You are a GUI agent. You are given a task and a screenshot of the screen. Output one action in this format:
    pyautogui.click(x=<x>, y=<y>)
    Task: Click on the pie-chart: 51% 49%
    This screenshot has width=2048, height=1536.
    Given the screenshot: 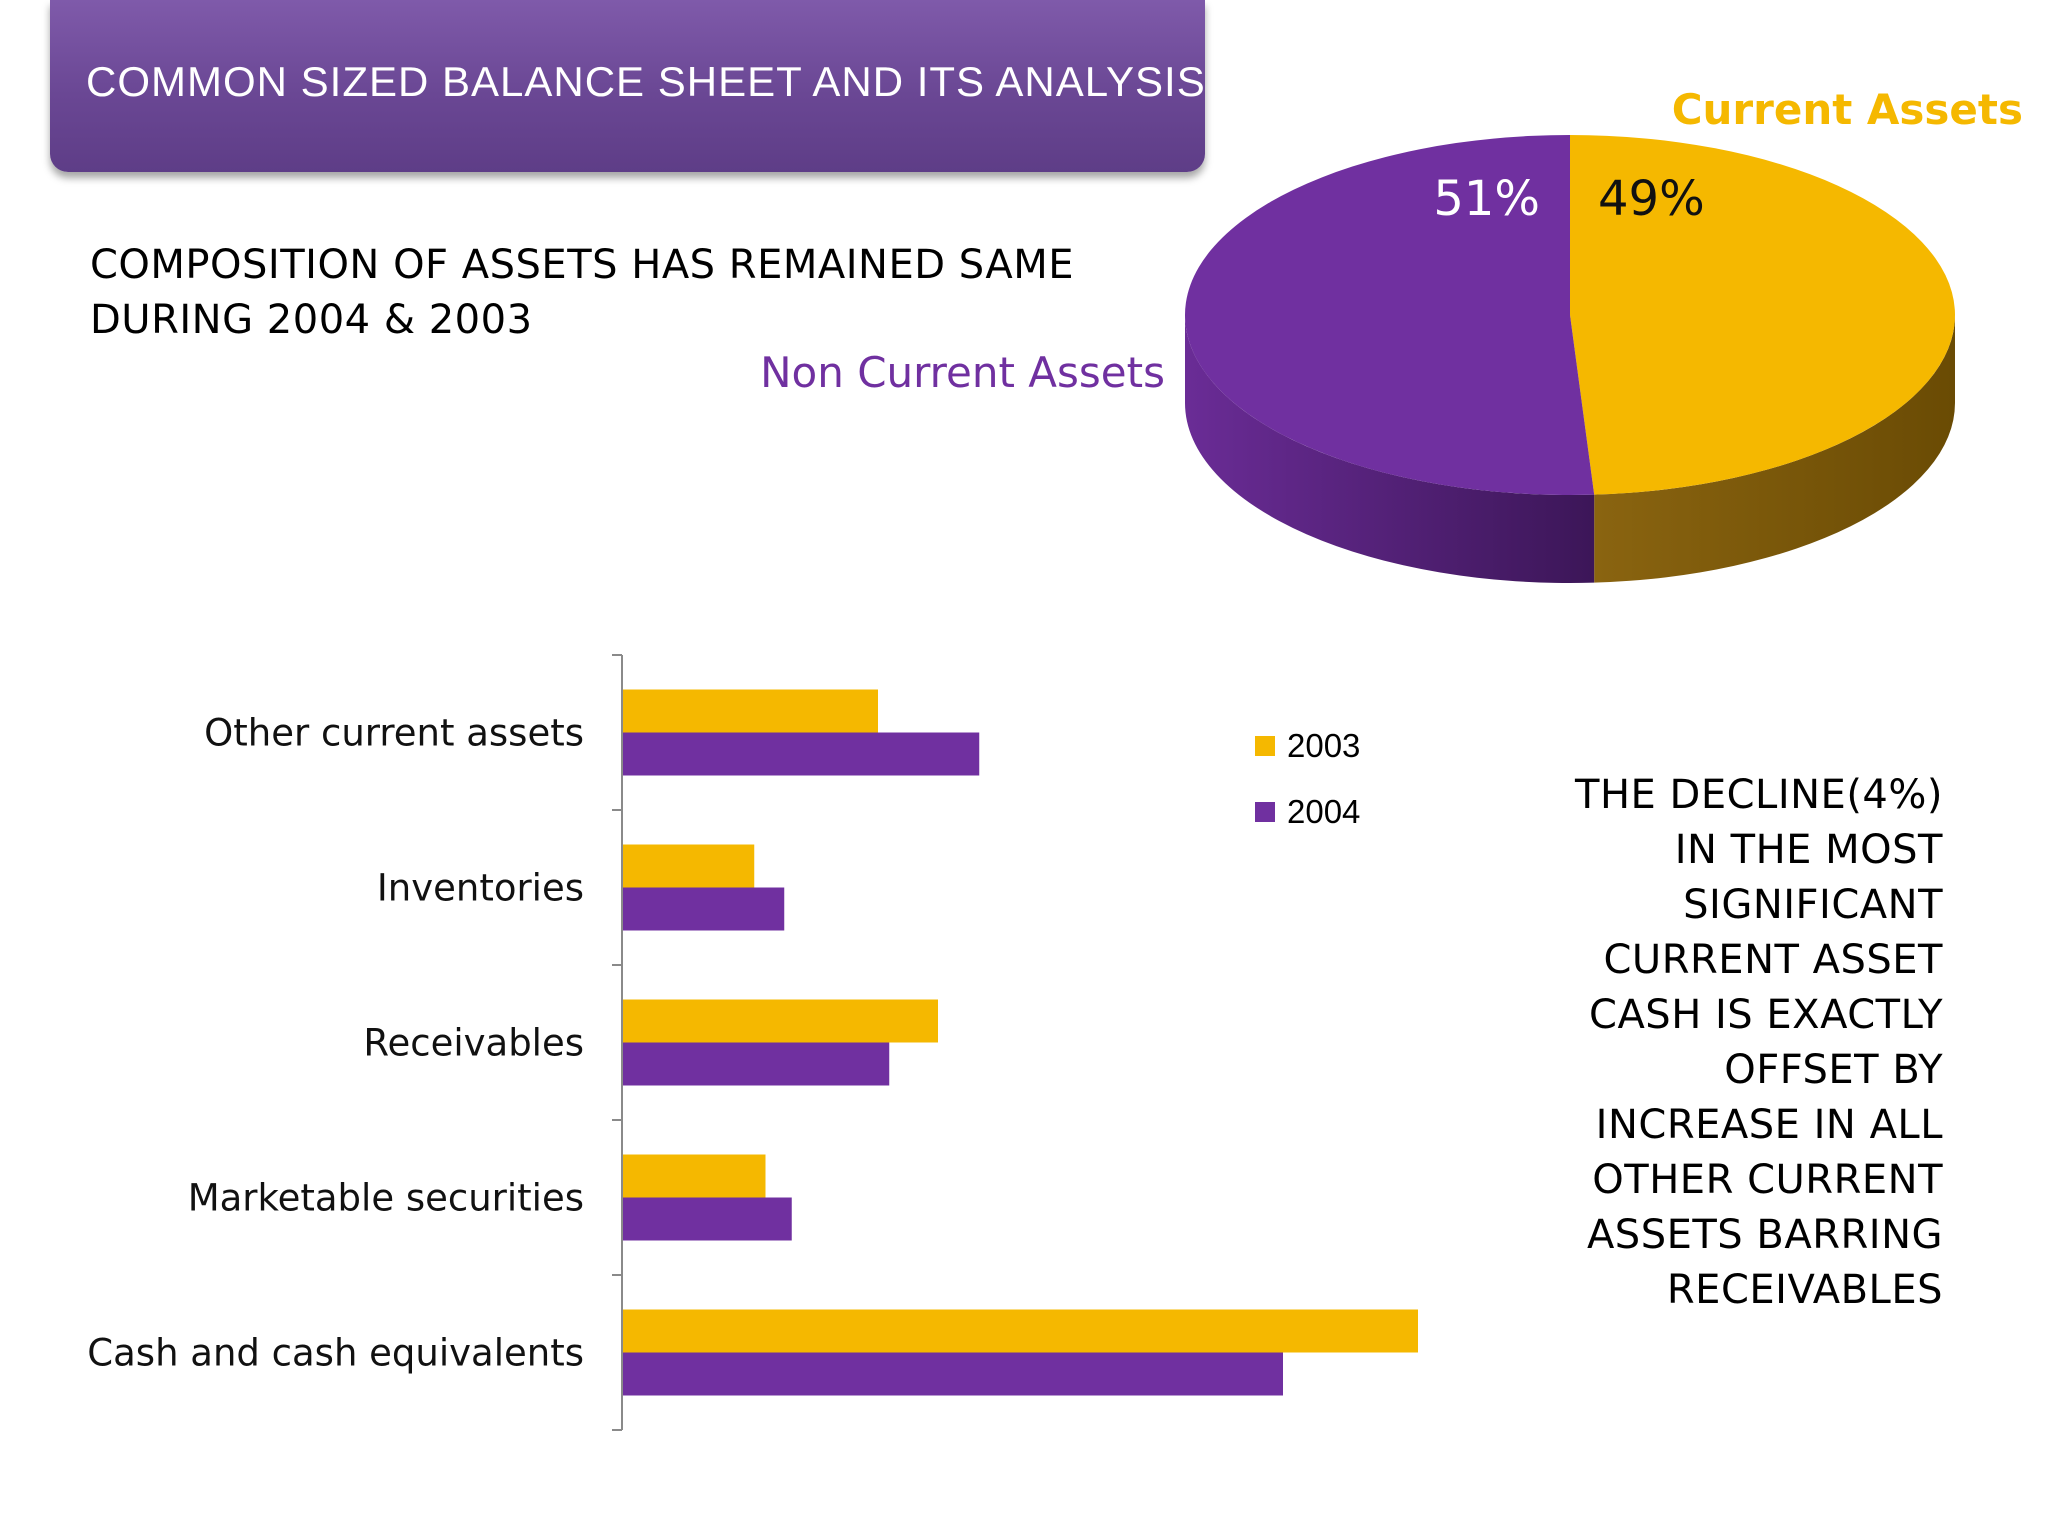 What is the action you would take?
    pyautogui.click(x=1569, y=359)
    